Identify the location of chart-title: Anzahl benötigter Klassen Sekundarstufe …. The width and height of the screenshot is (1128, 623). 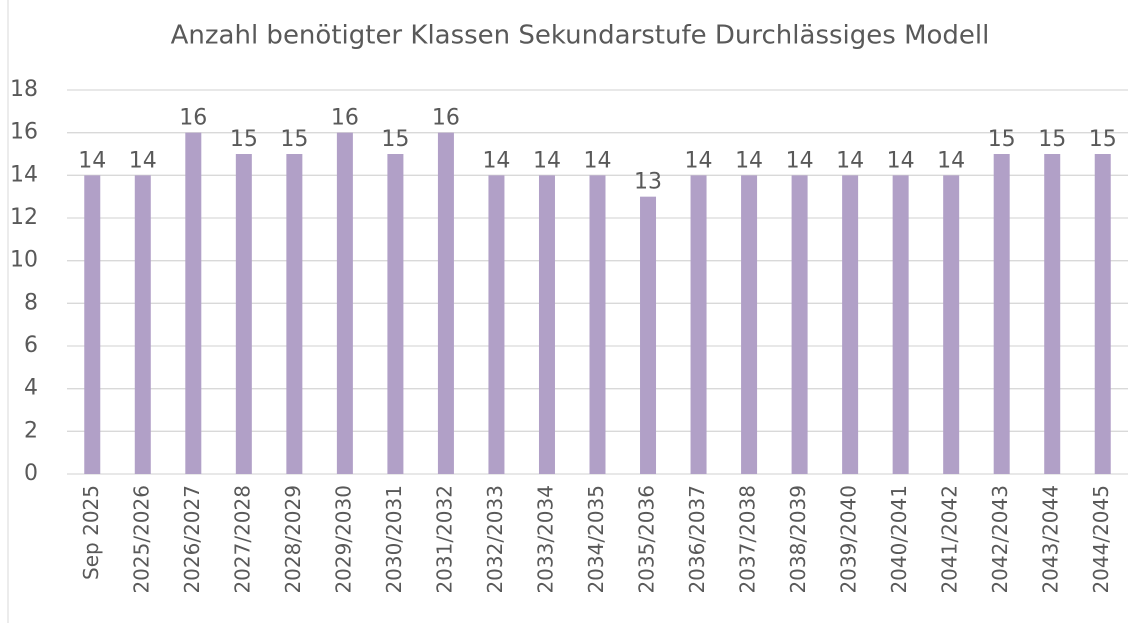
(580, 36).